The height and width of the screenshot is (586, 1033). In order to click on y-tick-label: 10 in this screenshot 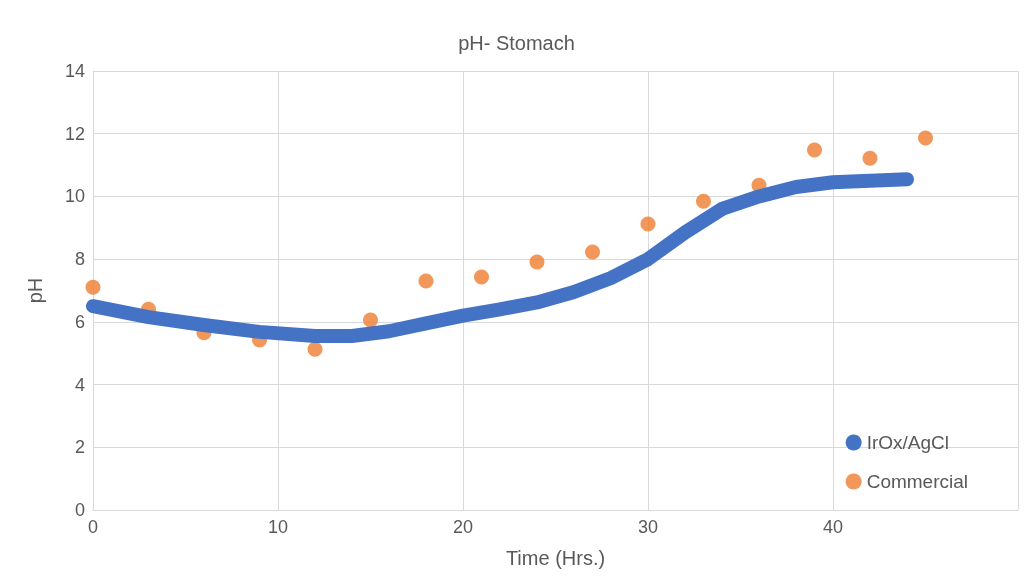, I will do `click(74, 196)`.